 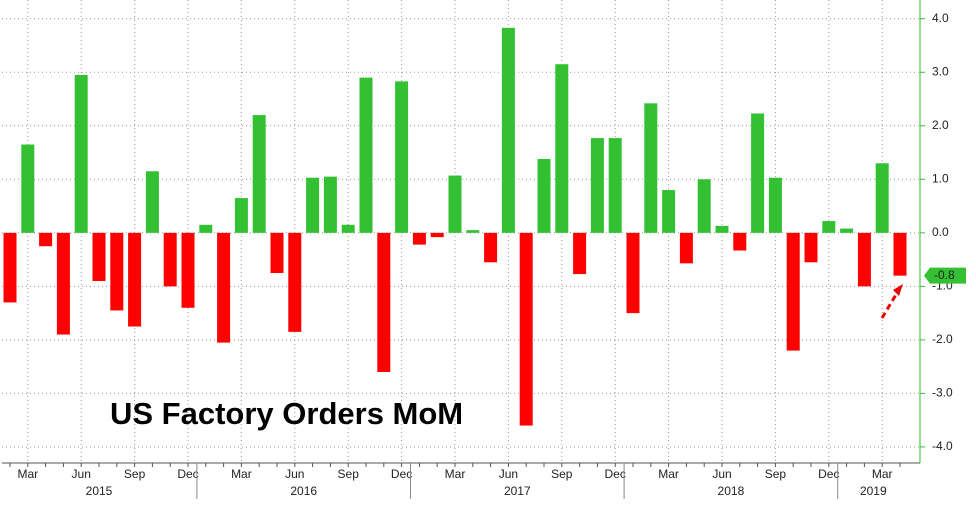 I want to click on y-tick-label: 1.0, so click(x=940, y=178).